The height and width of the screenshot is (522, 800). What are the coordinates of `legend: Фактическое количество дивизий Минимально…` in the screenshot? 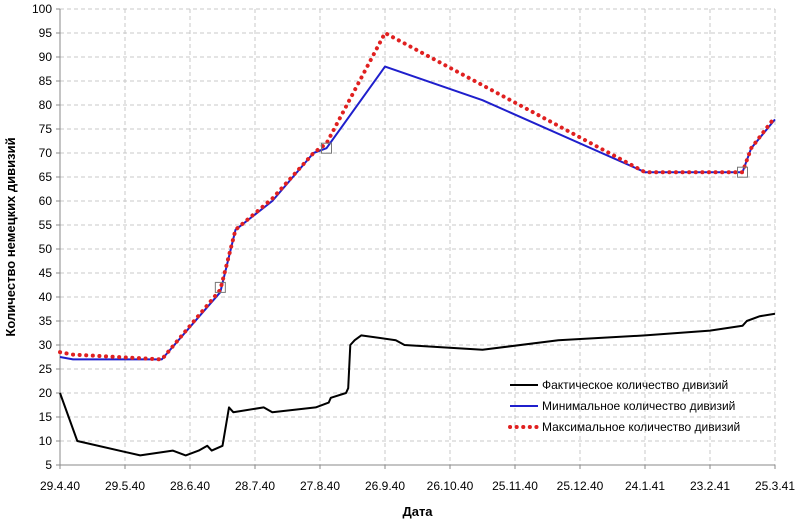 It's located at (624, 406).